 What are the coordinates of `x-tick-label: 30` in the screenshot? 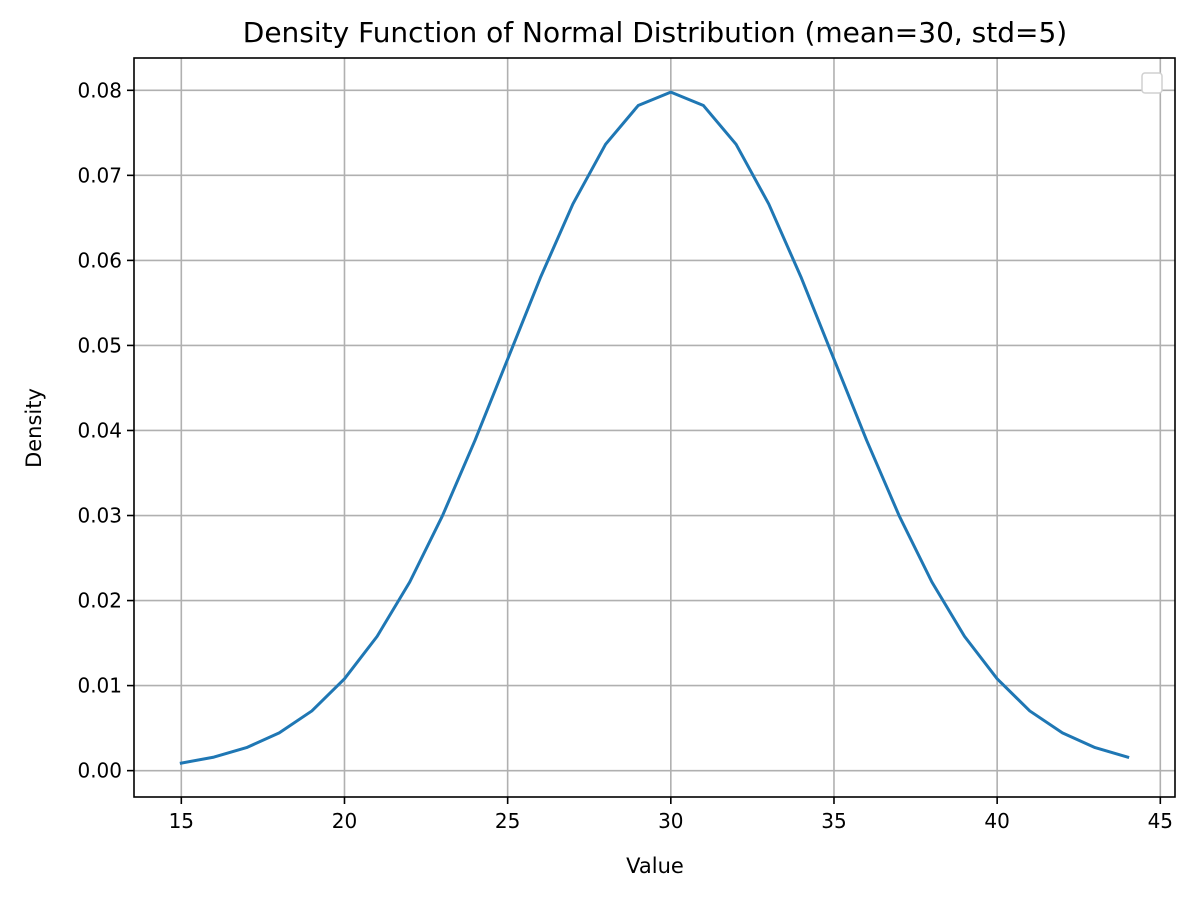 It's located at (670, 821).